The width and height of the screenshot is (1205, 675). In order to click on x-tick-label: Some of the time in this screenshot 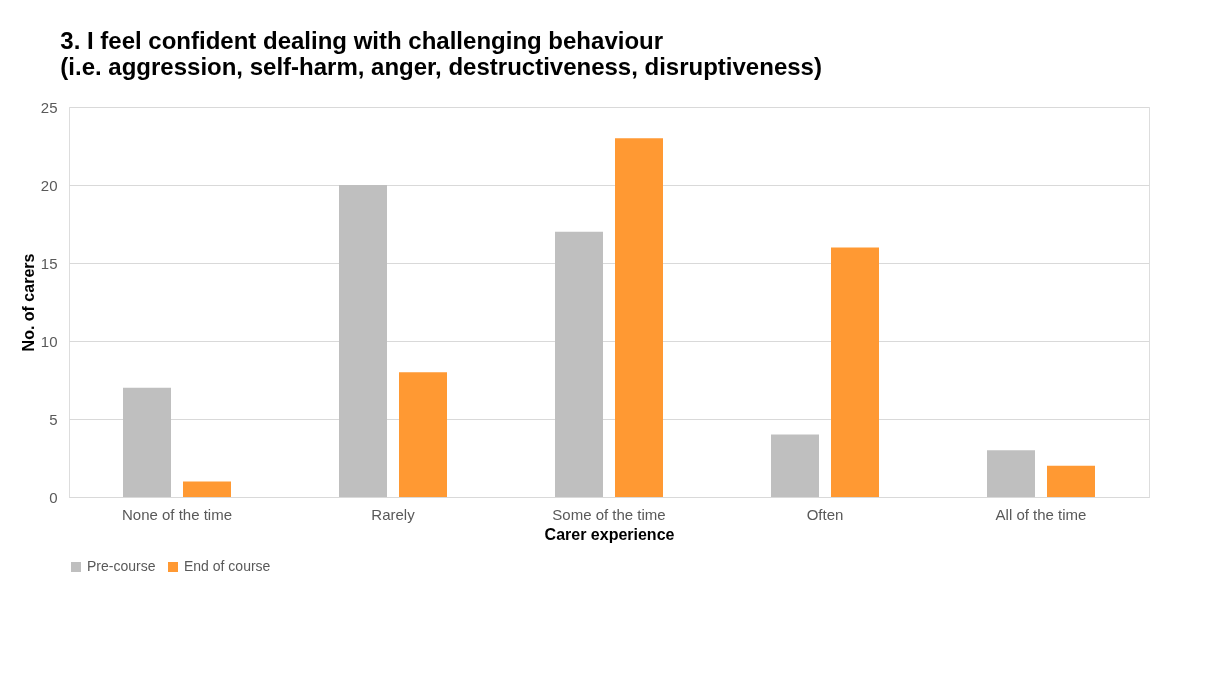, I will do `click(609, 514)`.